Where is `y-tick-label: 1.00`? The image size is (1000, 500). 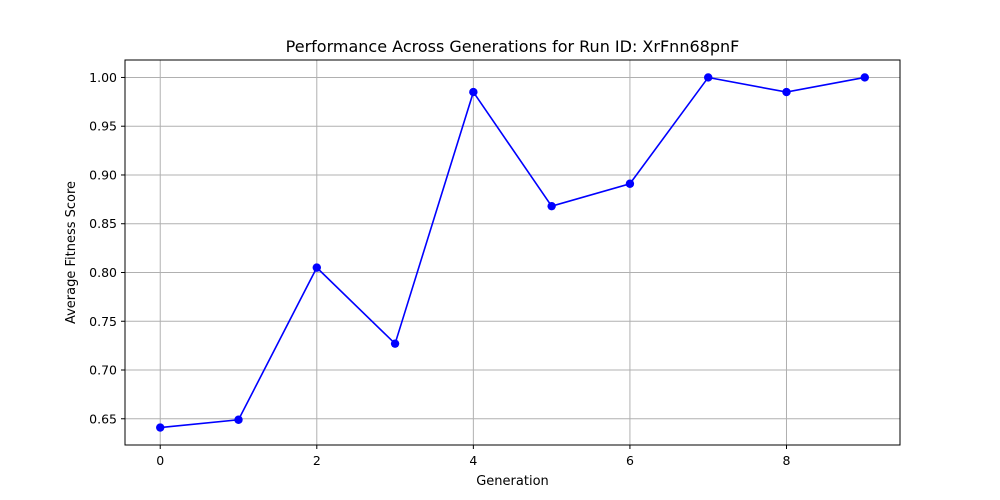
y-tick-label: 1.00 is located at coordinates (103, 77).